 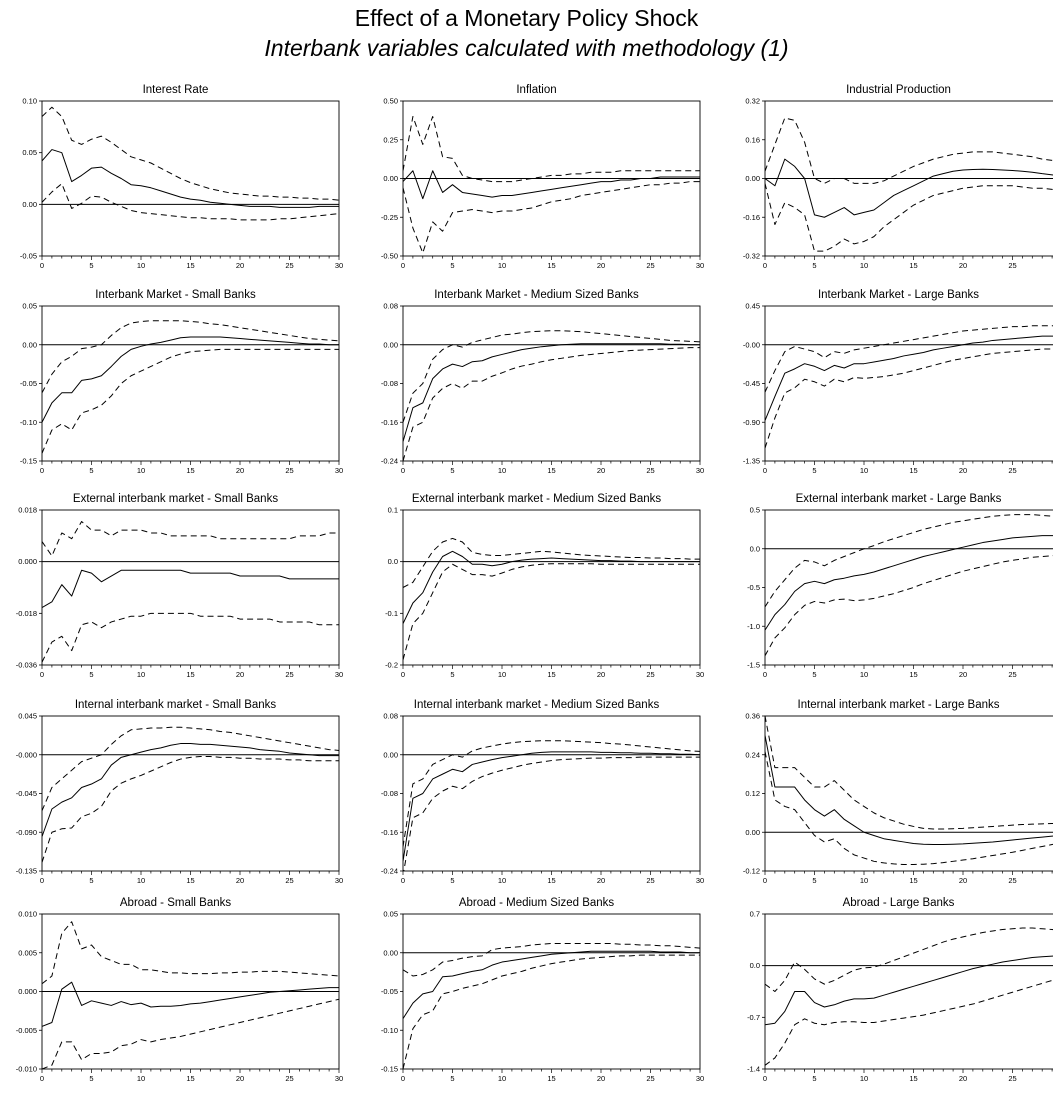 What do you see at coordinates (751, 461) in the screenshot?
I see `y-tick-label: -1.35` at bounding box center [751, 461].